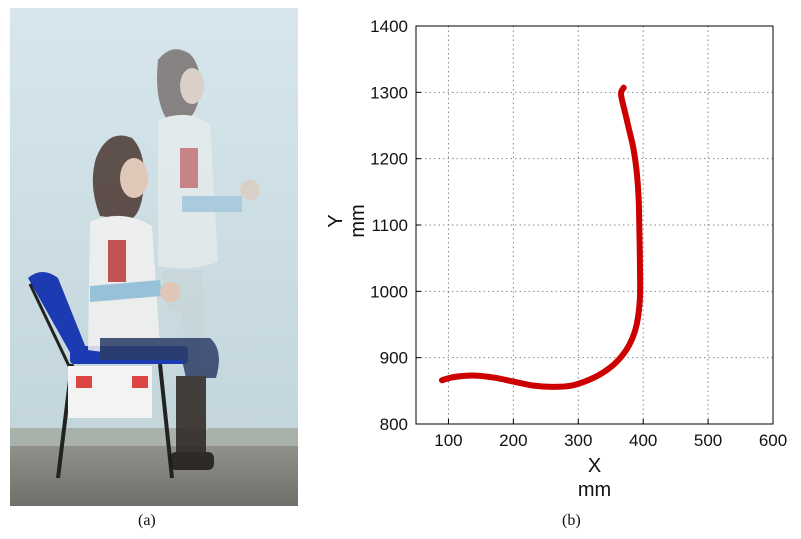 The width and height of the screenshot is (801, 539). I want to click on y-tick-label: 1300, so click(389, 92).